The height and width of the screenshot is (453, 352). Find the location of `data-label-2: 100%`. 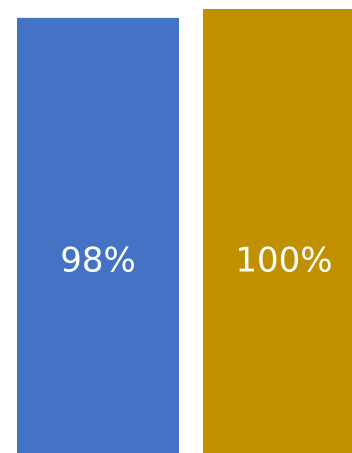

data-label-2: 100% is located at coordinates (283, 261).